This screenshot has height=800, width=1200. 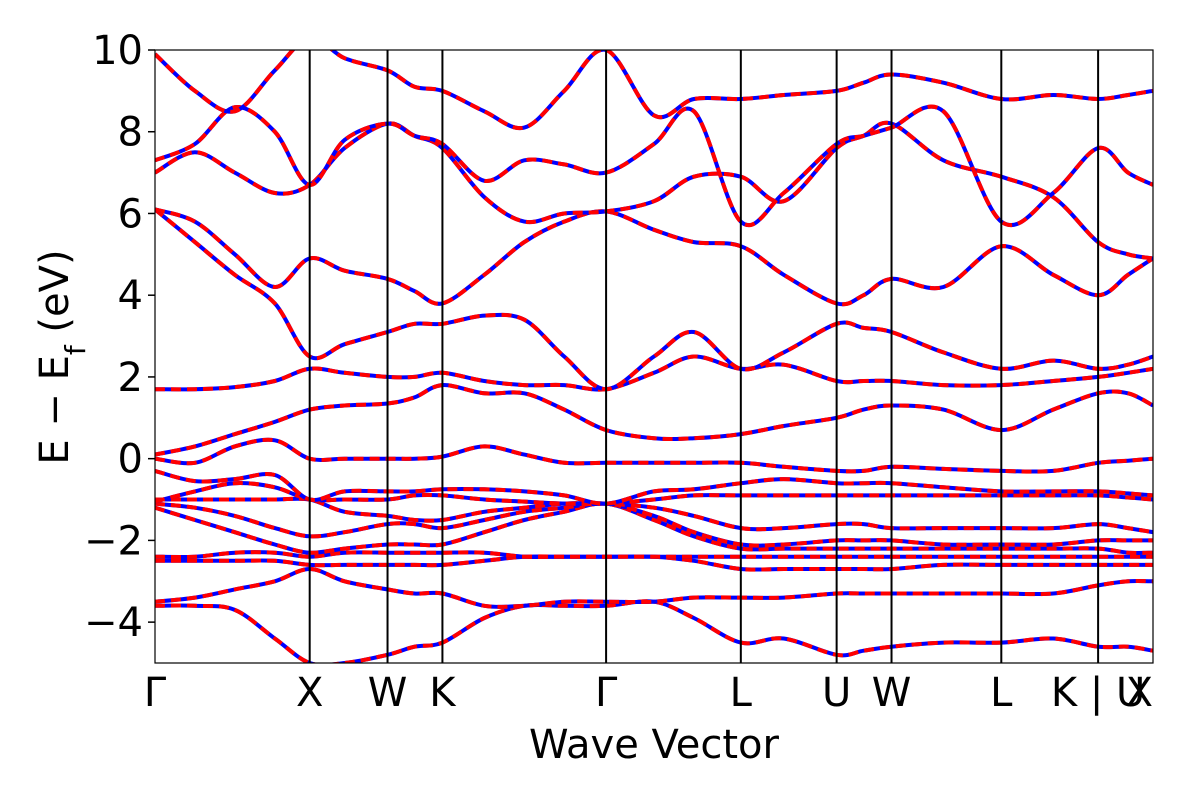 What do you see at coordinates (654, 515) in the screenshot?
I see `band-6-red` at bounding box center [654, 515].